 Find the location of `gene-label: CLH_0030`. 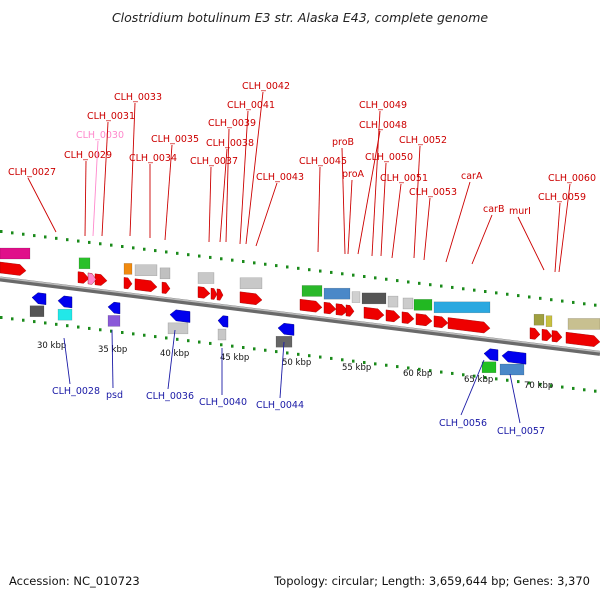

gene-label: CLH_0030 is located at coordinates (100, 135).